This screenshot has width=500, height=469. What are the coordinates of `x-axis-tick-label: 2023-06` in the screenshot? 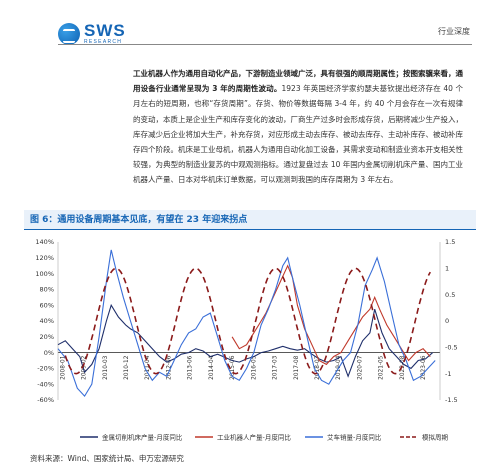 It's located at (424, 367).